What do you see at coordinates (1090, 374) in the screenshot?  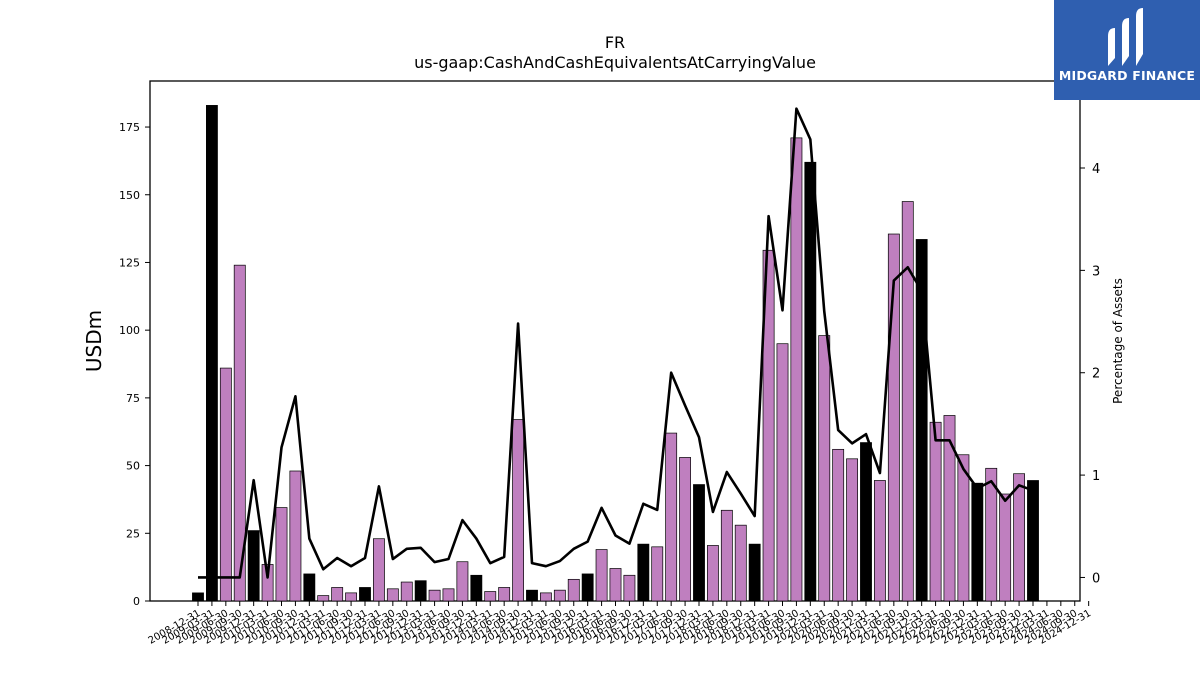 I see `y-axis-right: 0 1 2 3 4` at bounding box center [1090, 374].